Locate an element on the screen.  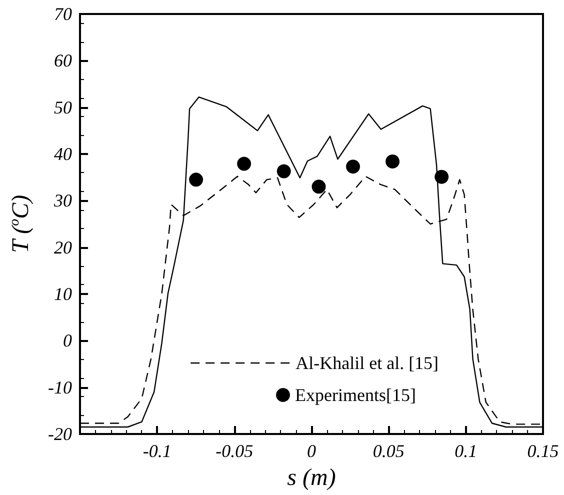
y-tick-label: 60 is located at coordinates (63, 60).